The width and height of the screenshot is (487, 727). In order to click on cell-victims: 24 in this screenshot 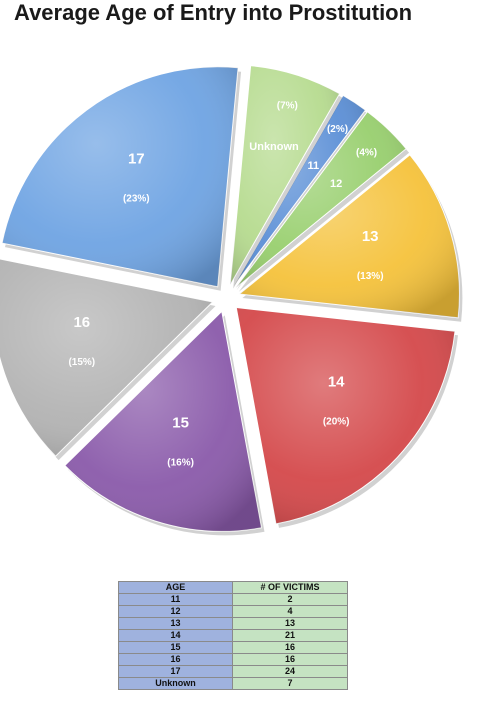, I will do `click(290, 671)`.